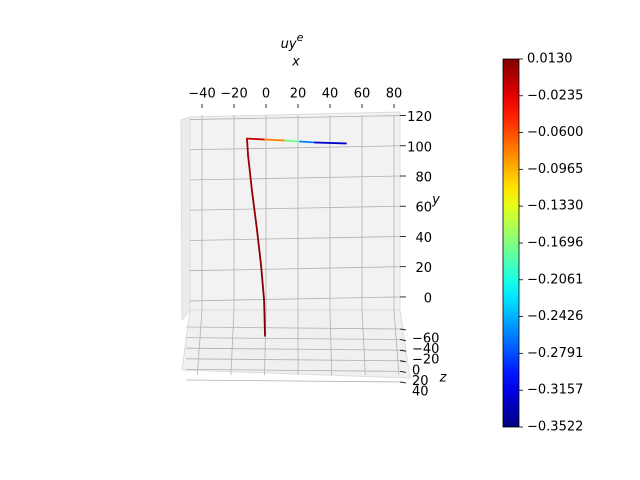 The height and width of the screenshot is (480, 640). Describe the element at coordinates (555, 279) in the screenshot. I see `colorbar-tick-label: −0.2061` at that location.